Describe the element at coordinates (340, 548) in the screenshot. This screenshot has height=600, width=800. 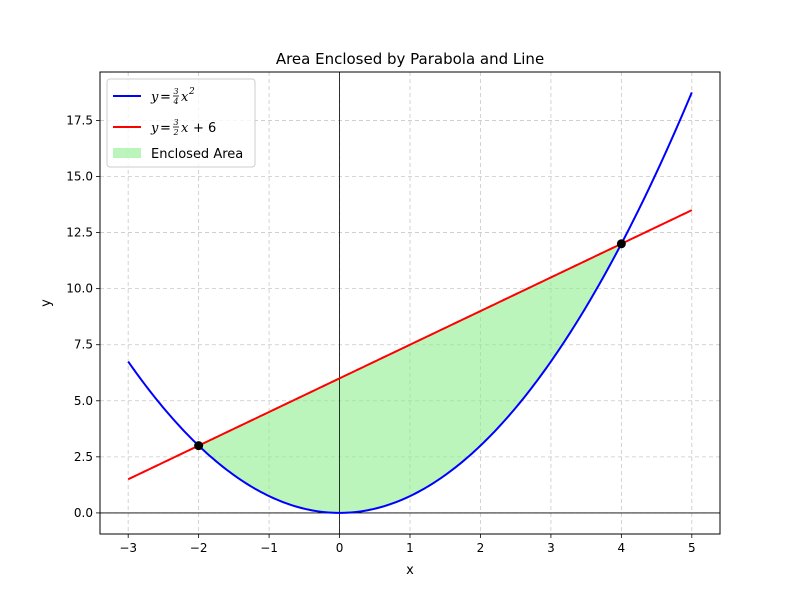
I see `x-tick-label: 0` at that location.